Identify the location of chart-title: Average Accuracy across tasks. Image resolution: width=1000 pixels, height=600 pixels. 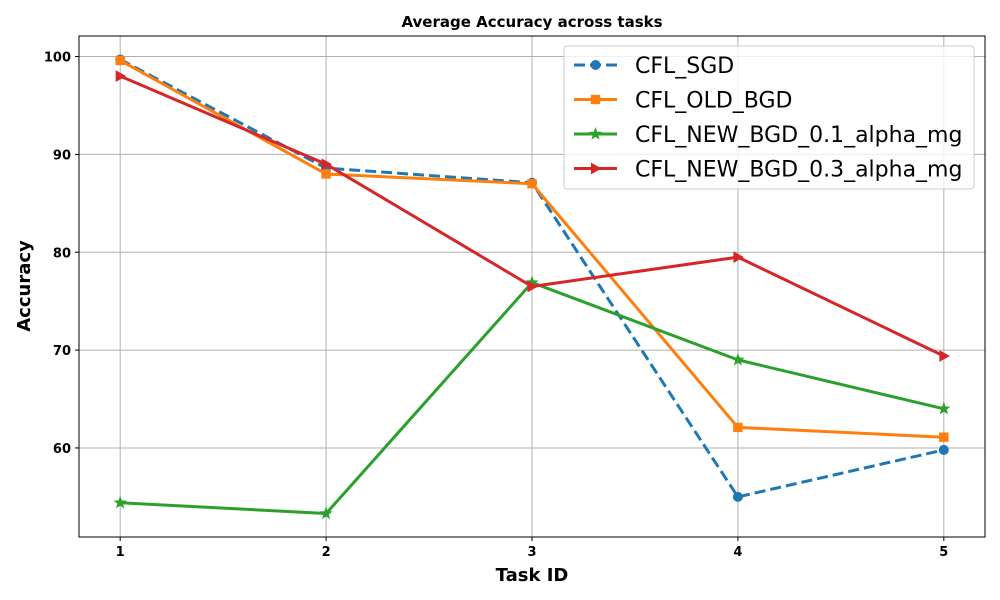
(531, 22).